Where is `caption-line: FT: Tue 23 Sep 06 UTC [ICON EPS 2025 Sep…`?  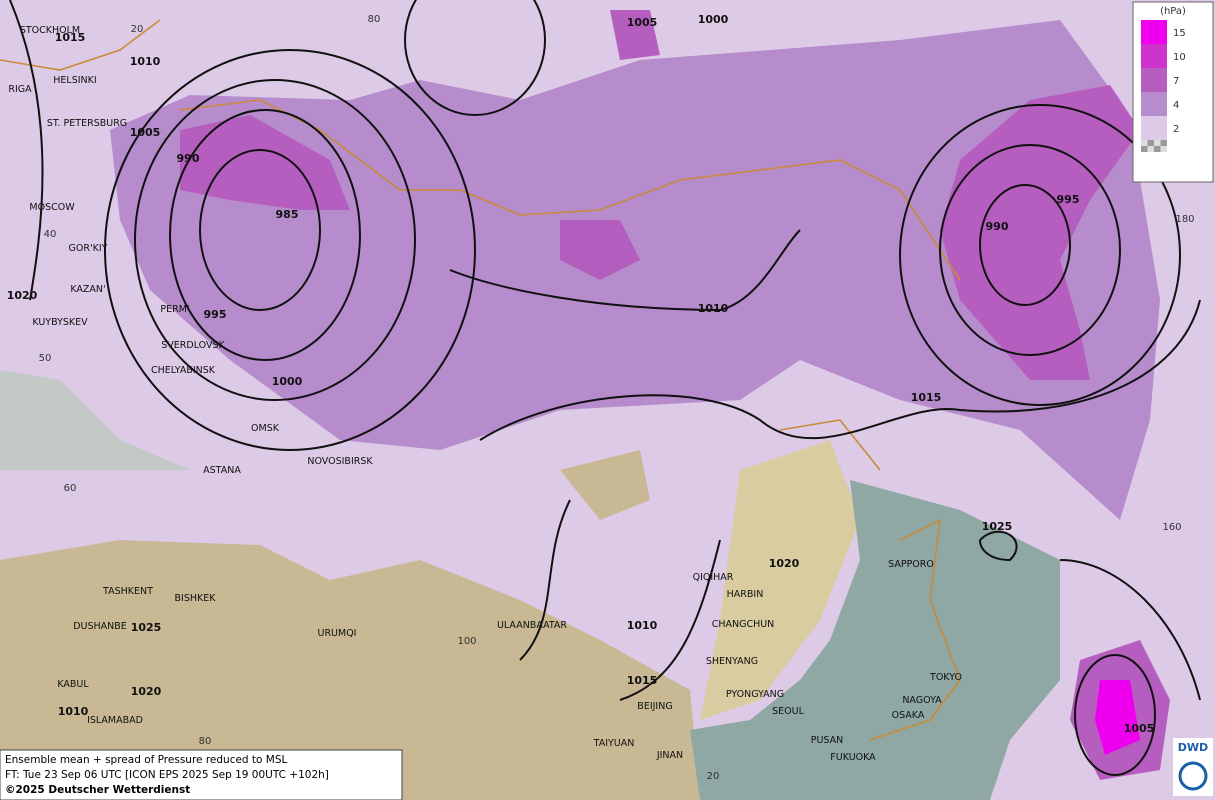 caption-line: FT: Tue 23 Sep 06 UTC [ICON EPS 2025 Sep… is located at coordinates (167, 775).